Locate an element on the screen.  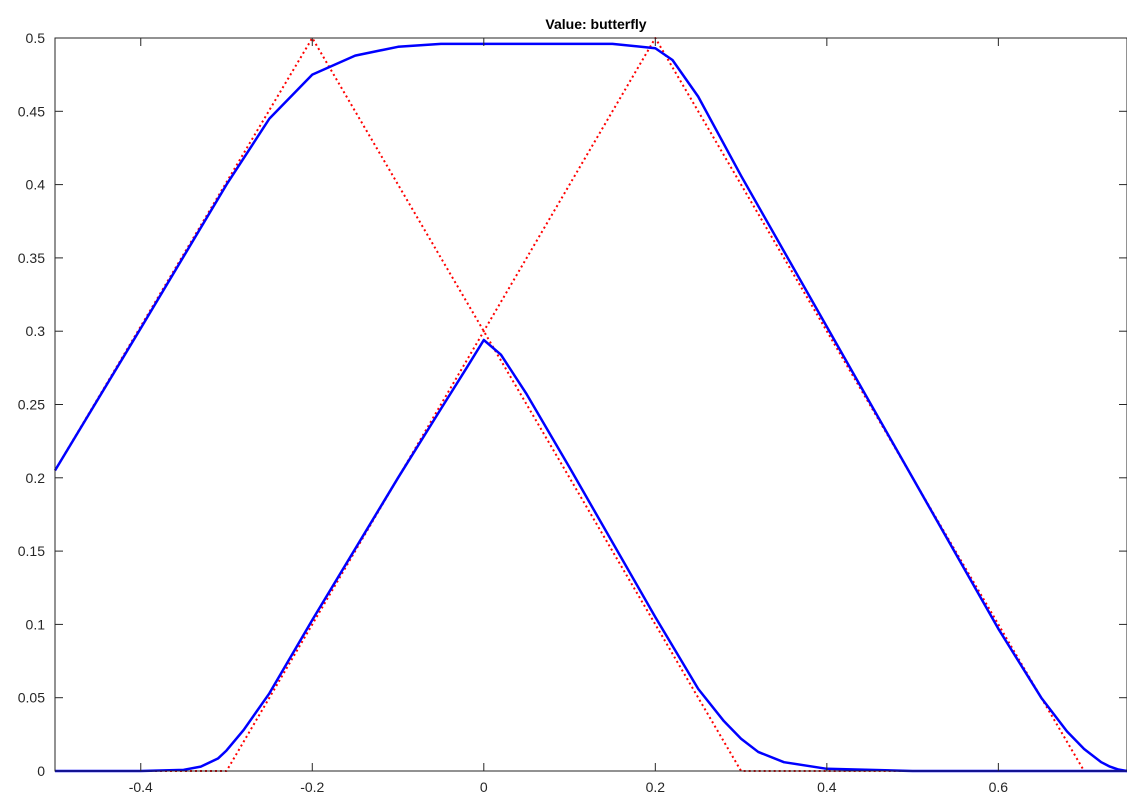
x-tick-label: 0.6 is located at coordinates (999, 787).